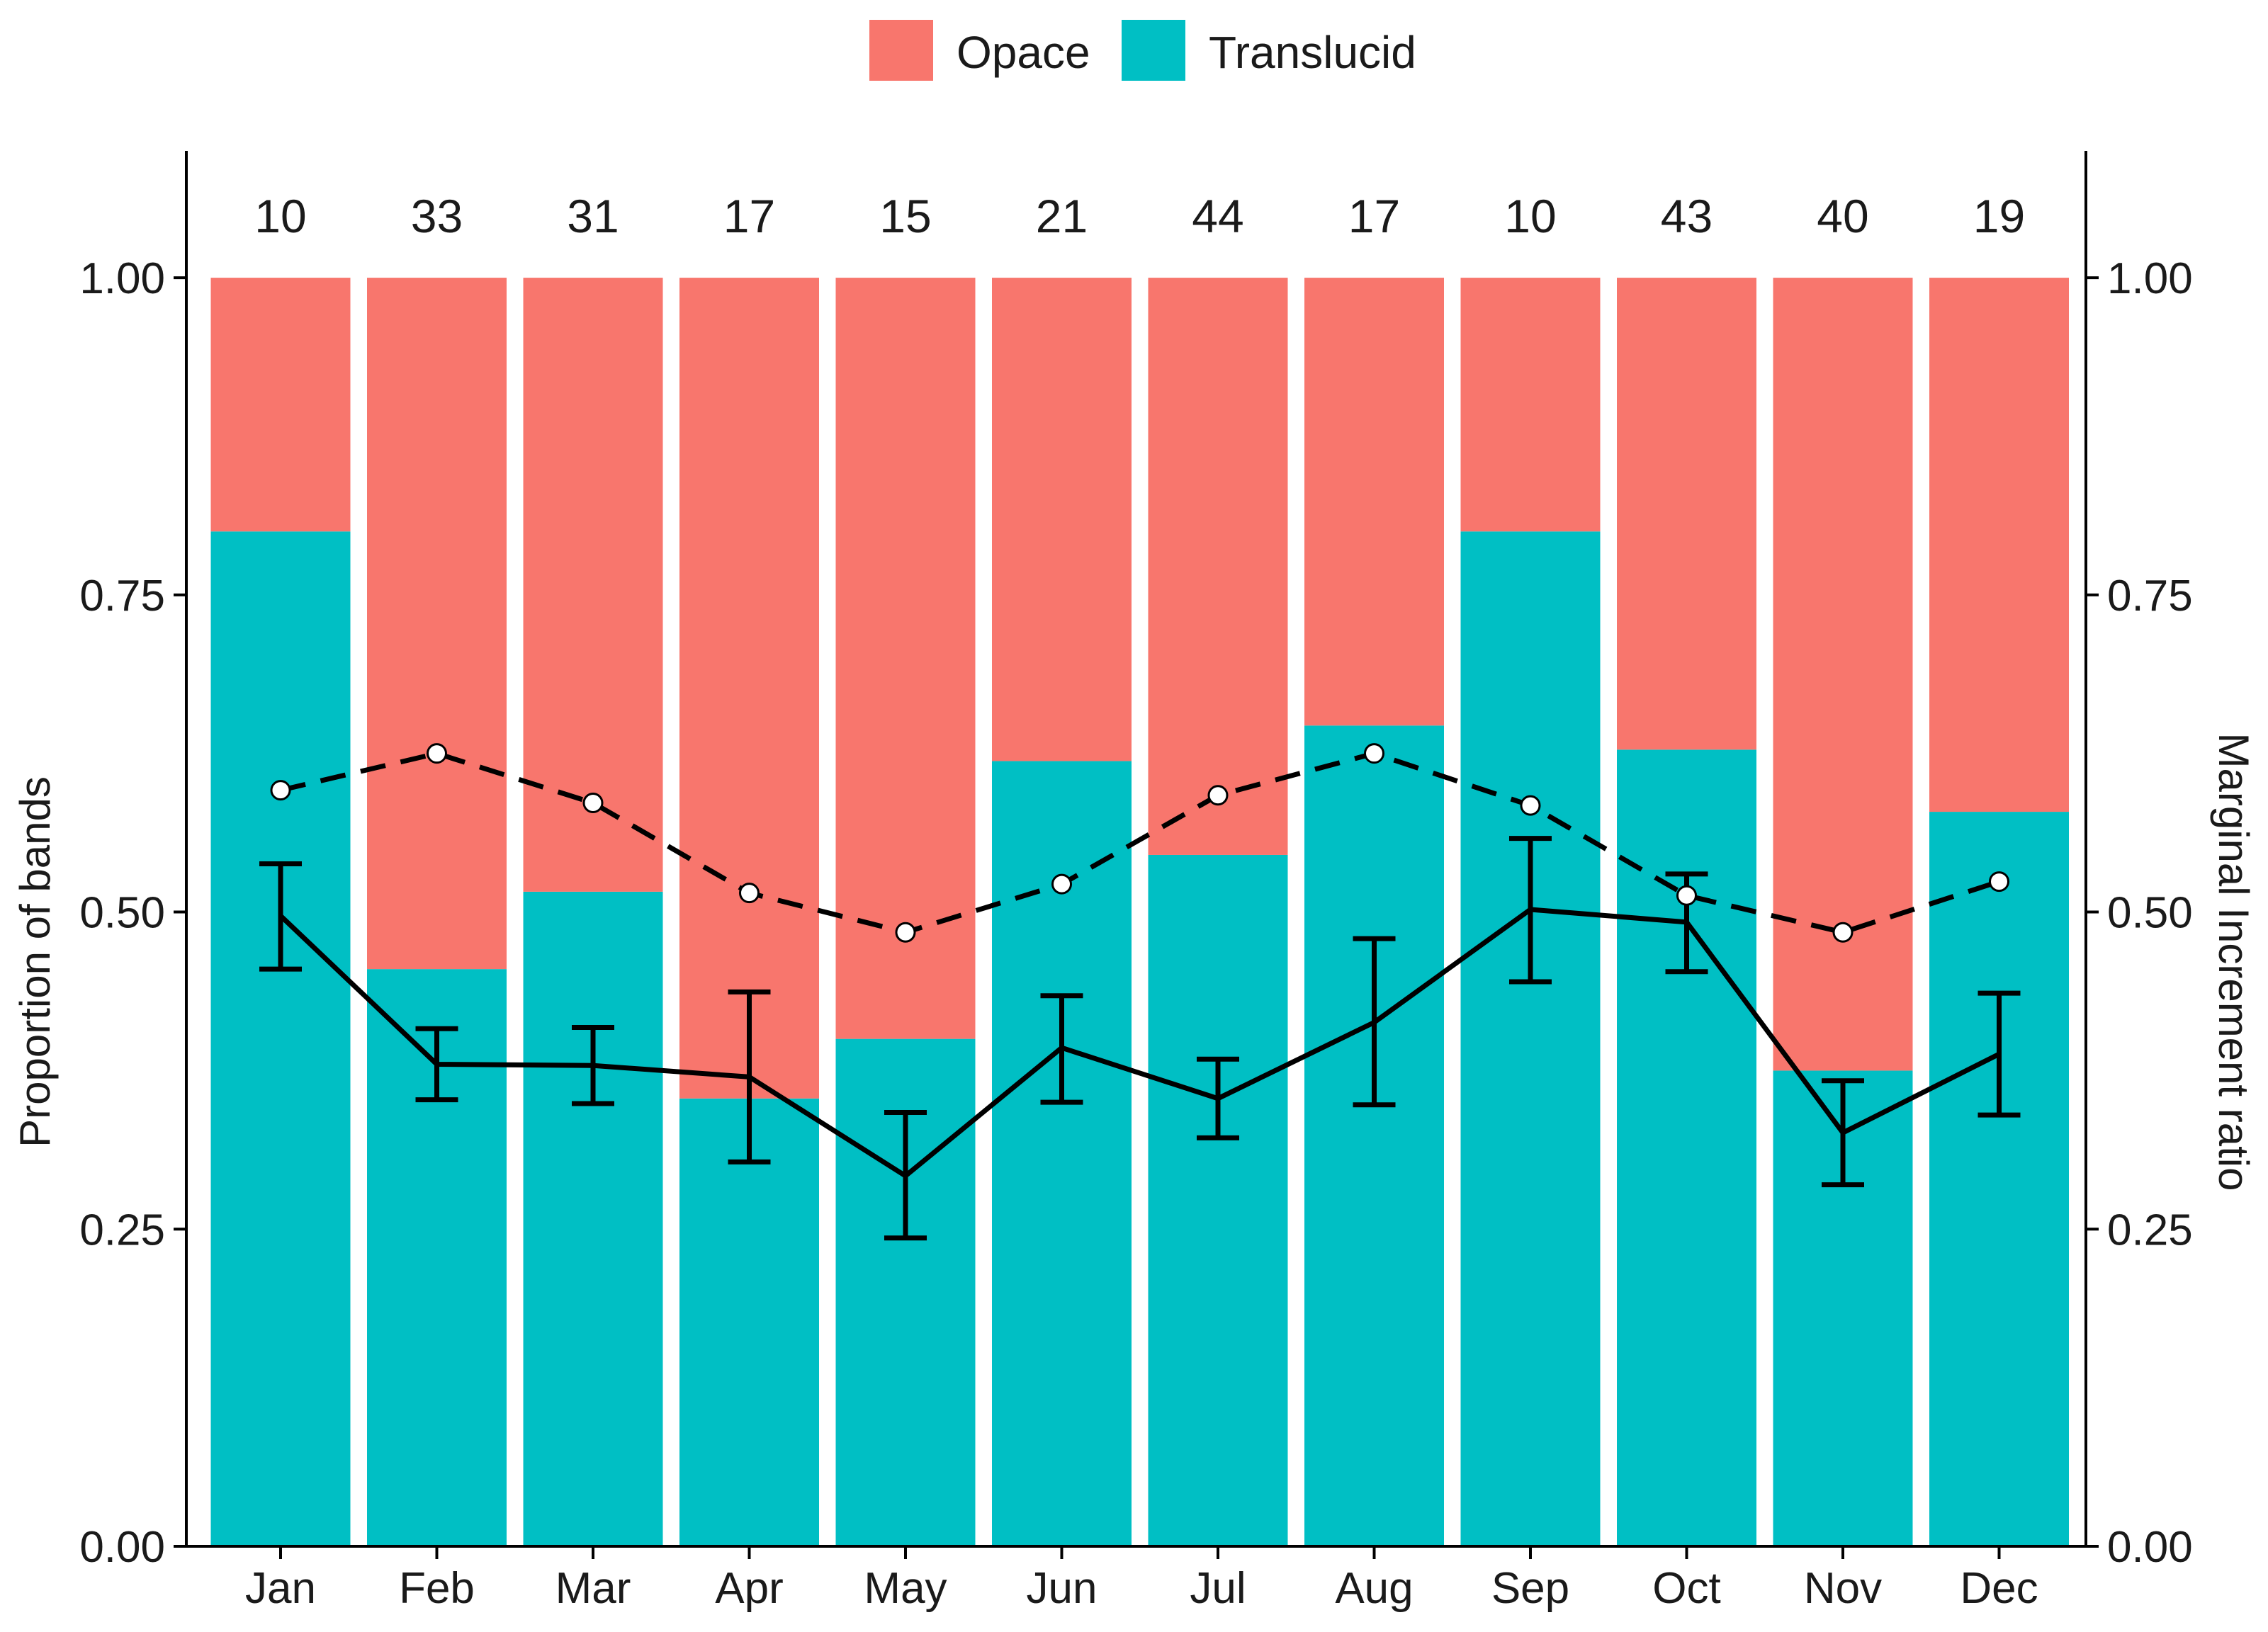 This screenshot has height=1632, width=2268. Describe the element at coordinates (749, 894) in the screenshot. I see `reference-point-apr` at that location.